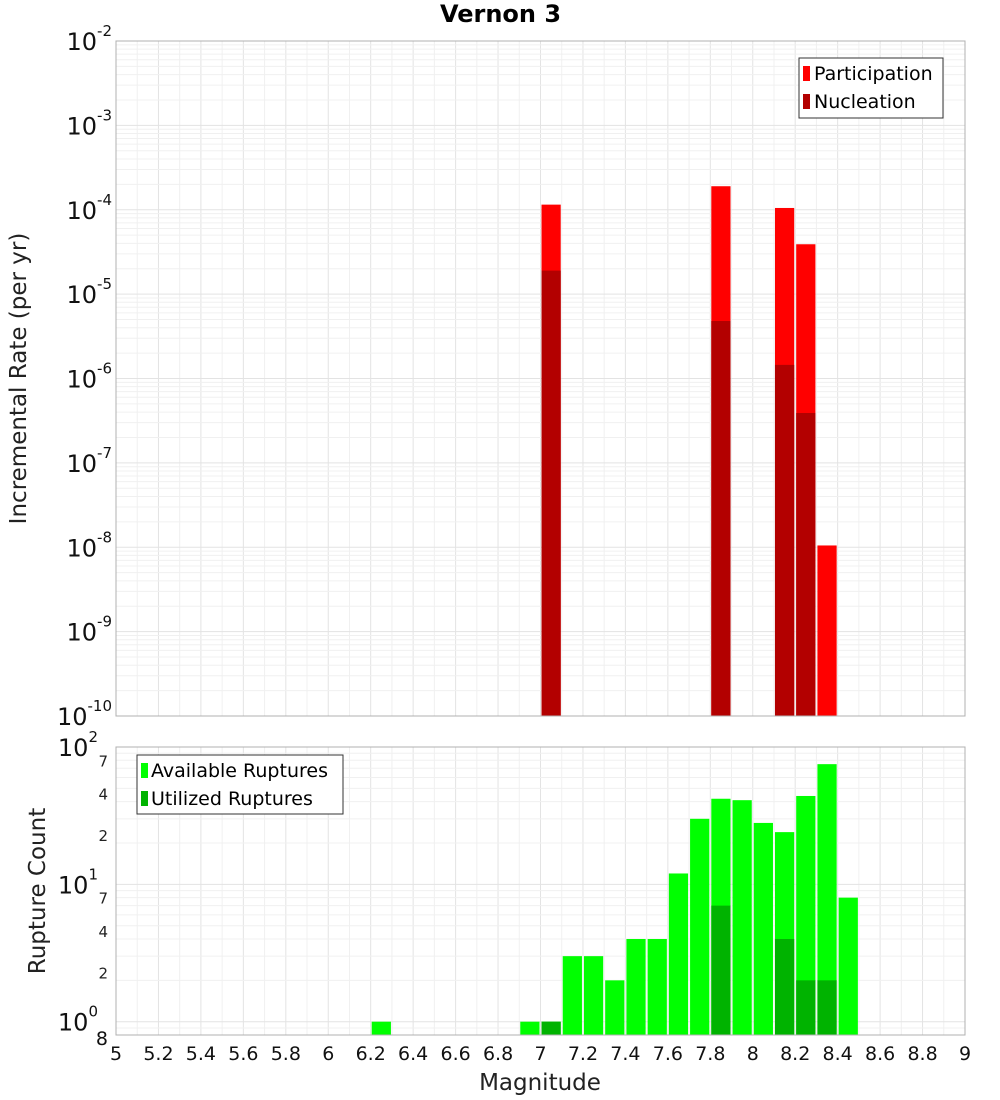 Image resolution: width=1000 pixels, height=1100 pixels. Describe the element at coordinates (104, 622) in the screenshot. I see `rate-y-tick-exponent: -9` at that location.